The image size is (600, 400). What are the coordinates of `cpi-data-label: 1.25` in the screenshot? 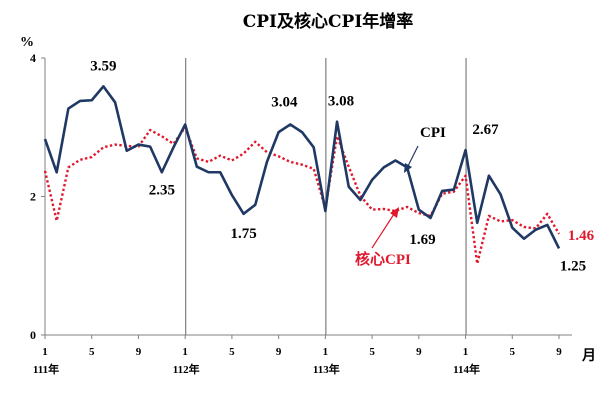 It's located at (573, 266).